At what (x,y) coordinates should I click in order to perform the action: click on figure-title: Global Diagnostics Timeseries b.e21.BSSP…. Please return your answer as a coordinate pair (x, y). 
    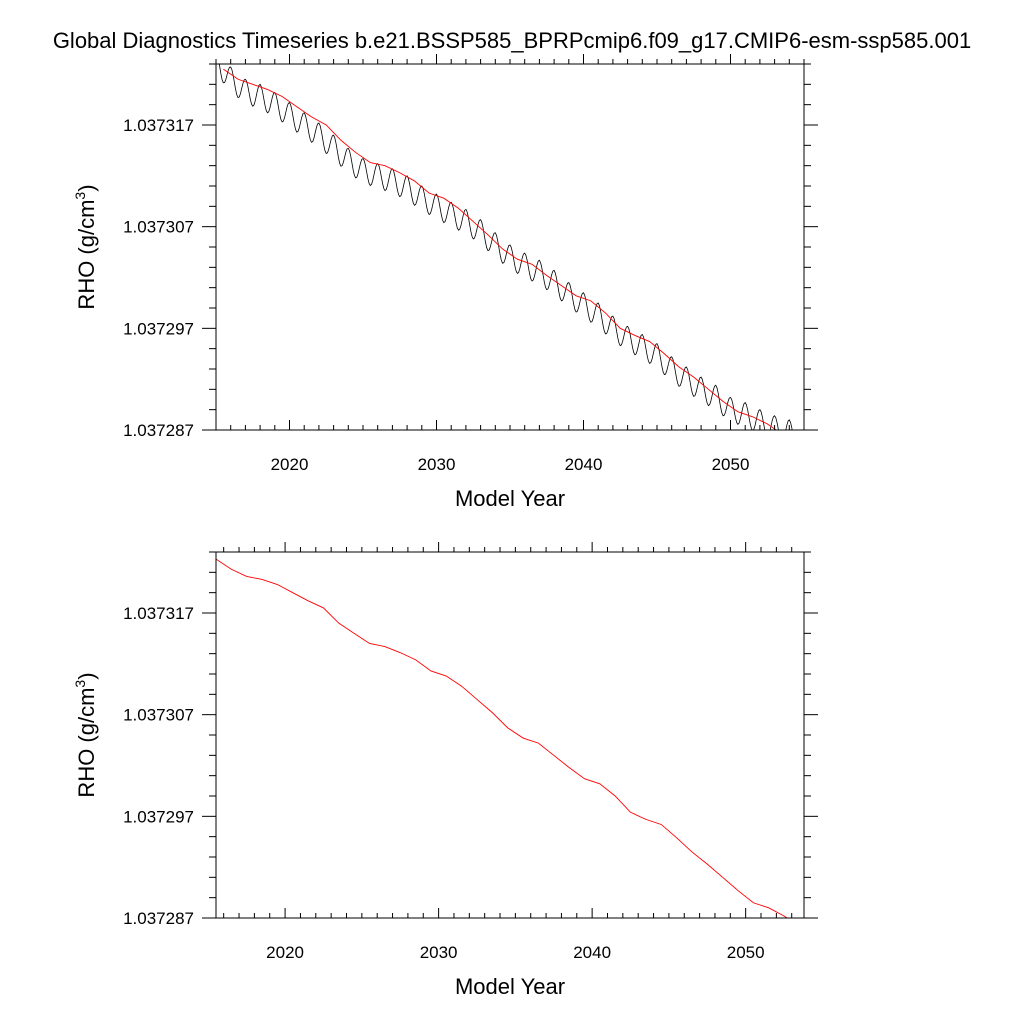
    Looking at the image, I should click on (512, 40).